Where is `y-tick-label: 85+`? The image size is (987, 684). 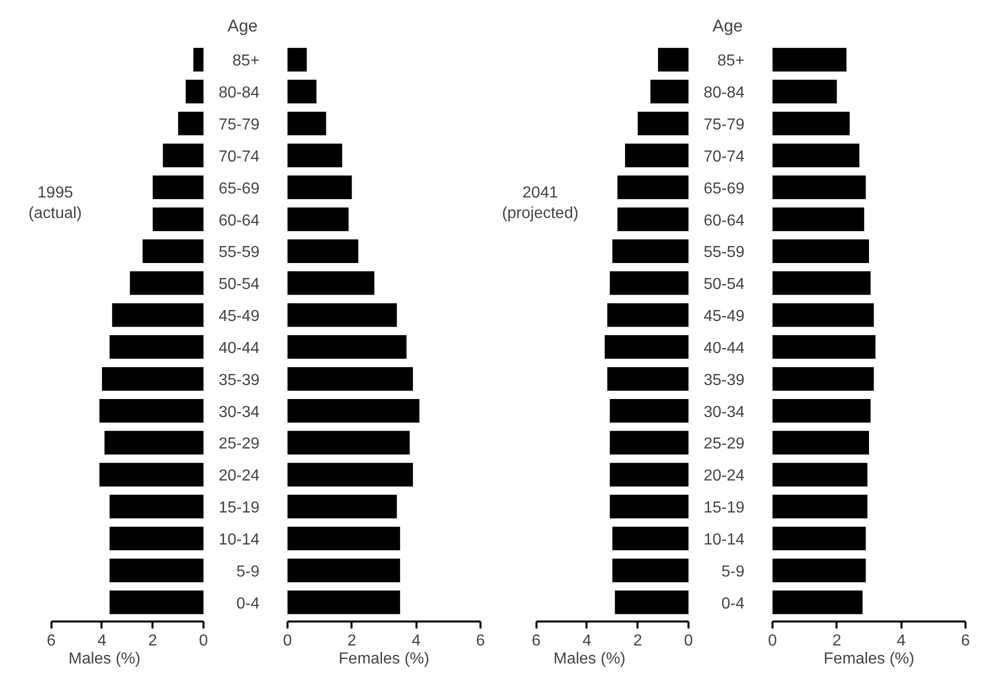
y-tick-label: 85+ is located at coordinates (730, 61).